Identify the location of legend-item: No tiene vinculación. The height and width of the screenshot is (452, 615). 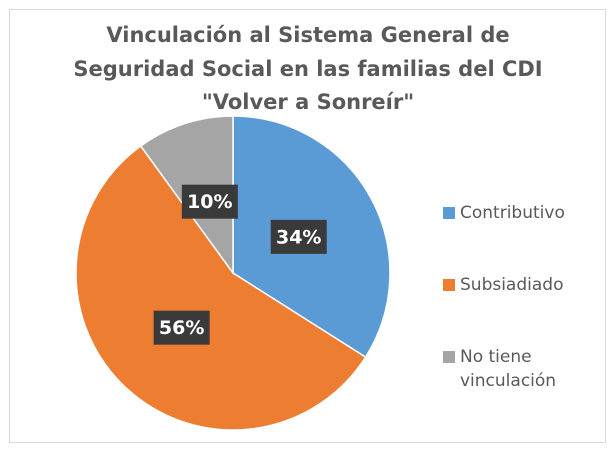
(523, 369).